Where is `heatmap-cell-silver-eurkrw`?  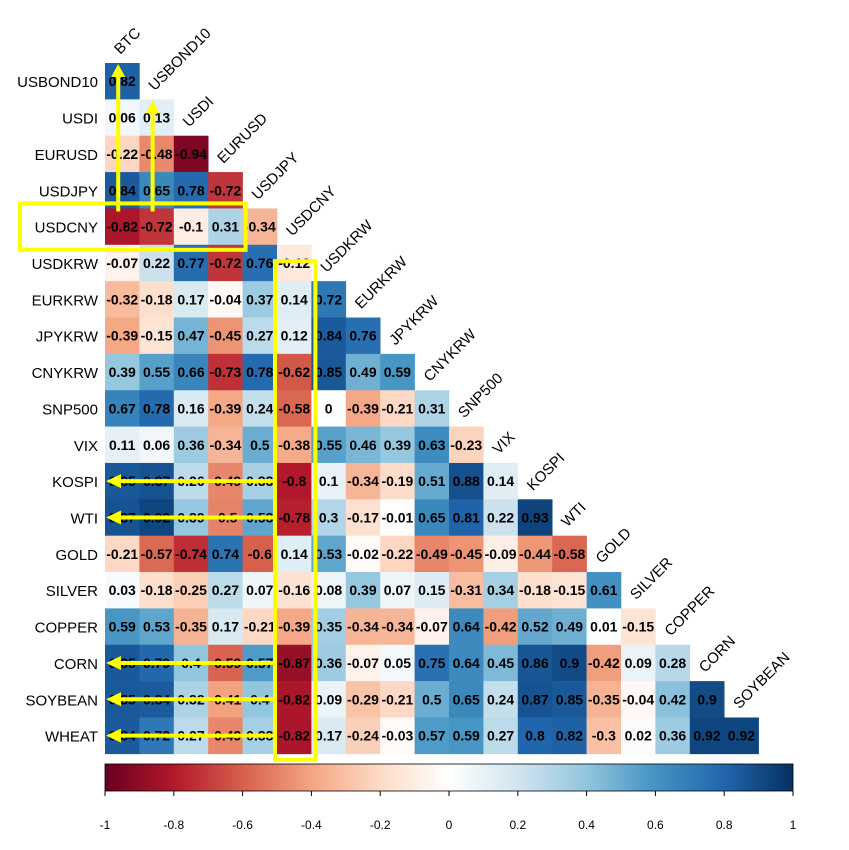 heatmap-cell-silver-eurkrw is located at coordinates (363, 590).